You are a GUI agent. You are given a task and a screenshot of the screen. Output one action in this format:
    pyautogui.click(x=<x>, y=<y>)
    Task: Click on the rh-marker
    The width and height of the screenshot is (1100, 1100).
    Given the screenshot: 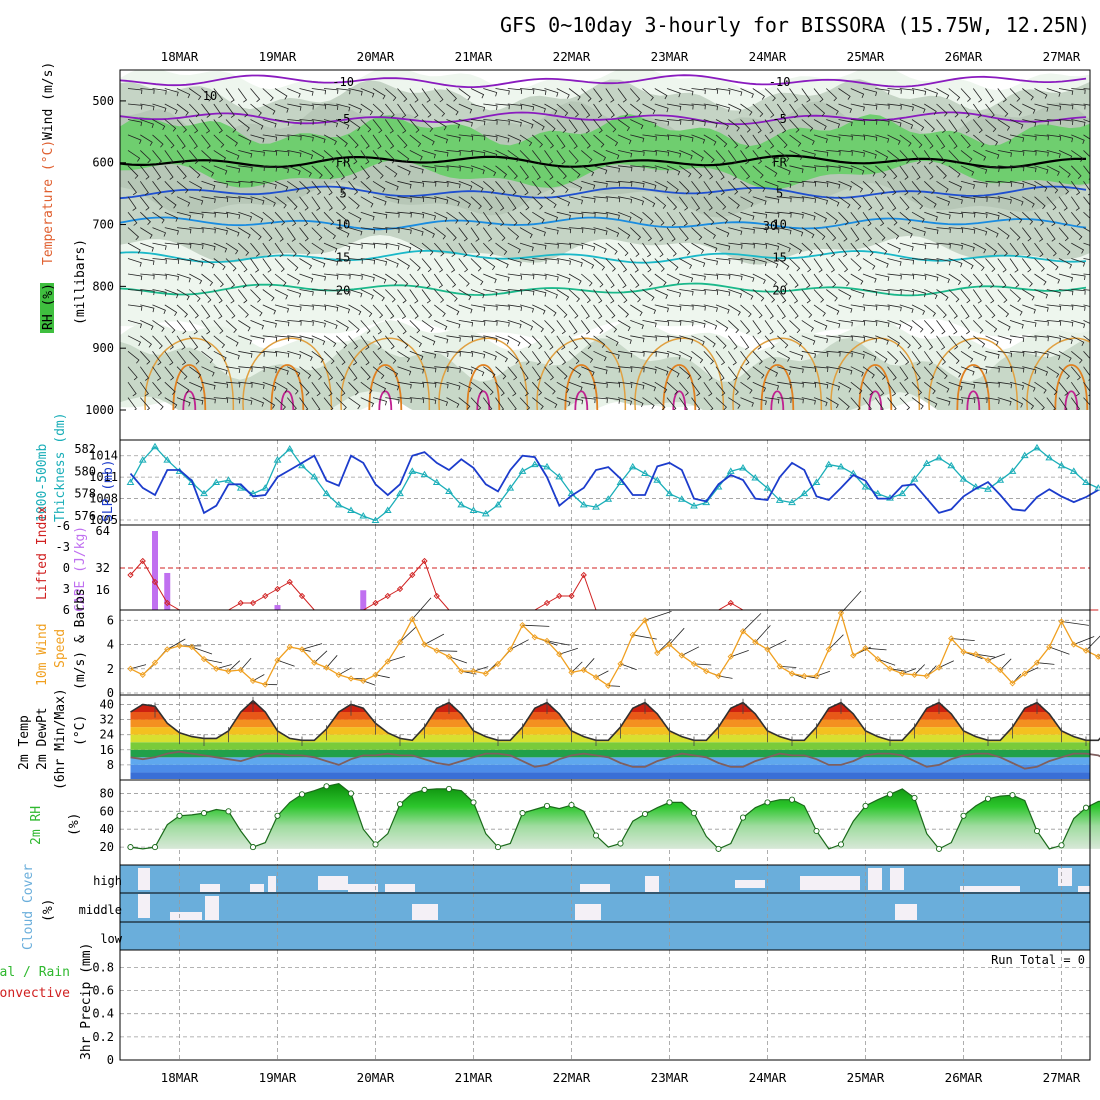 What is the action you would take?
    pyautogui.click(x=179, y=815)
    